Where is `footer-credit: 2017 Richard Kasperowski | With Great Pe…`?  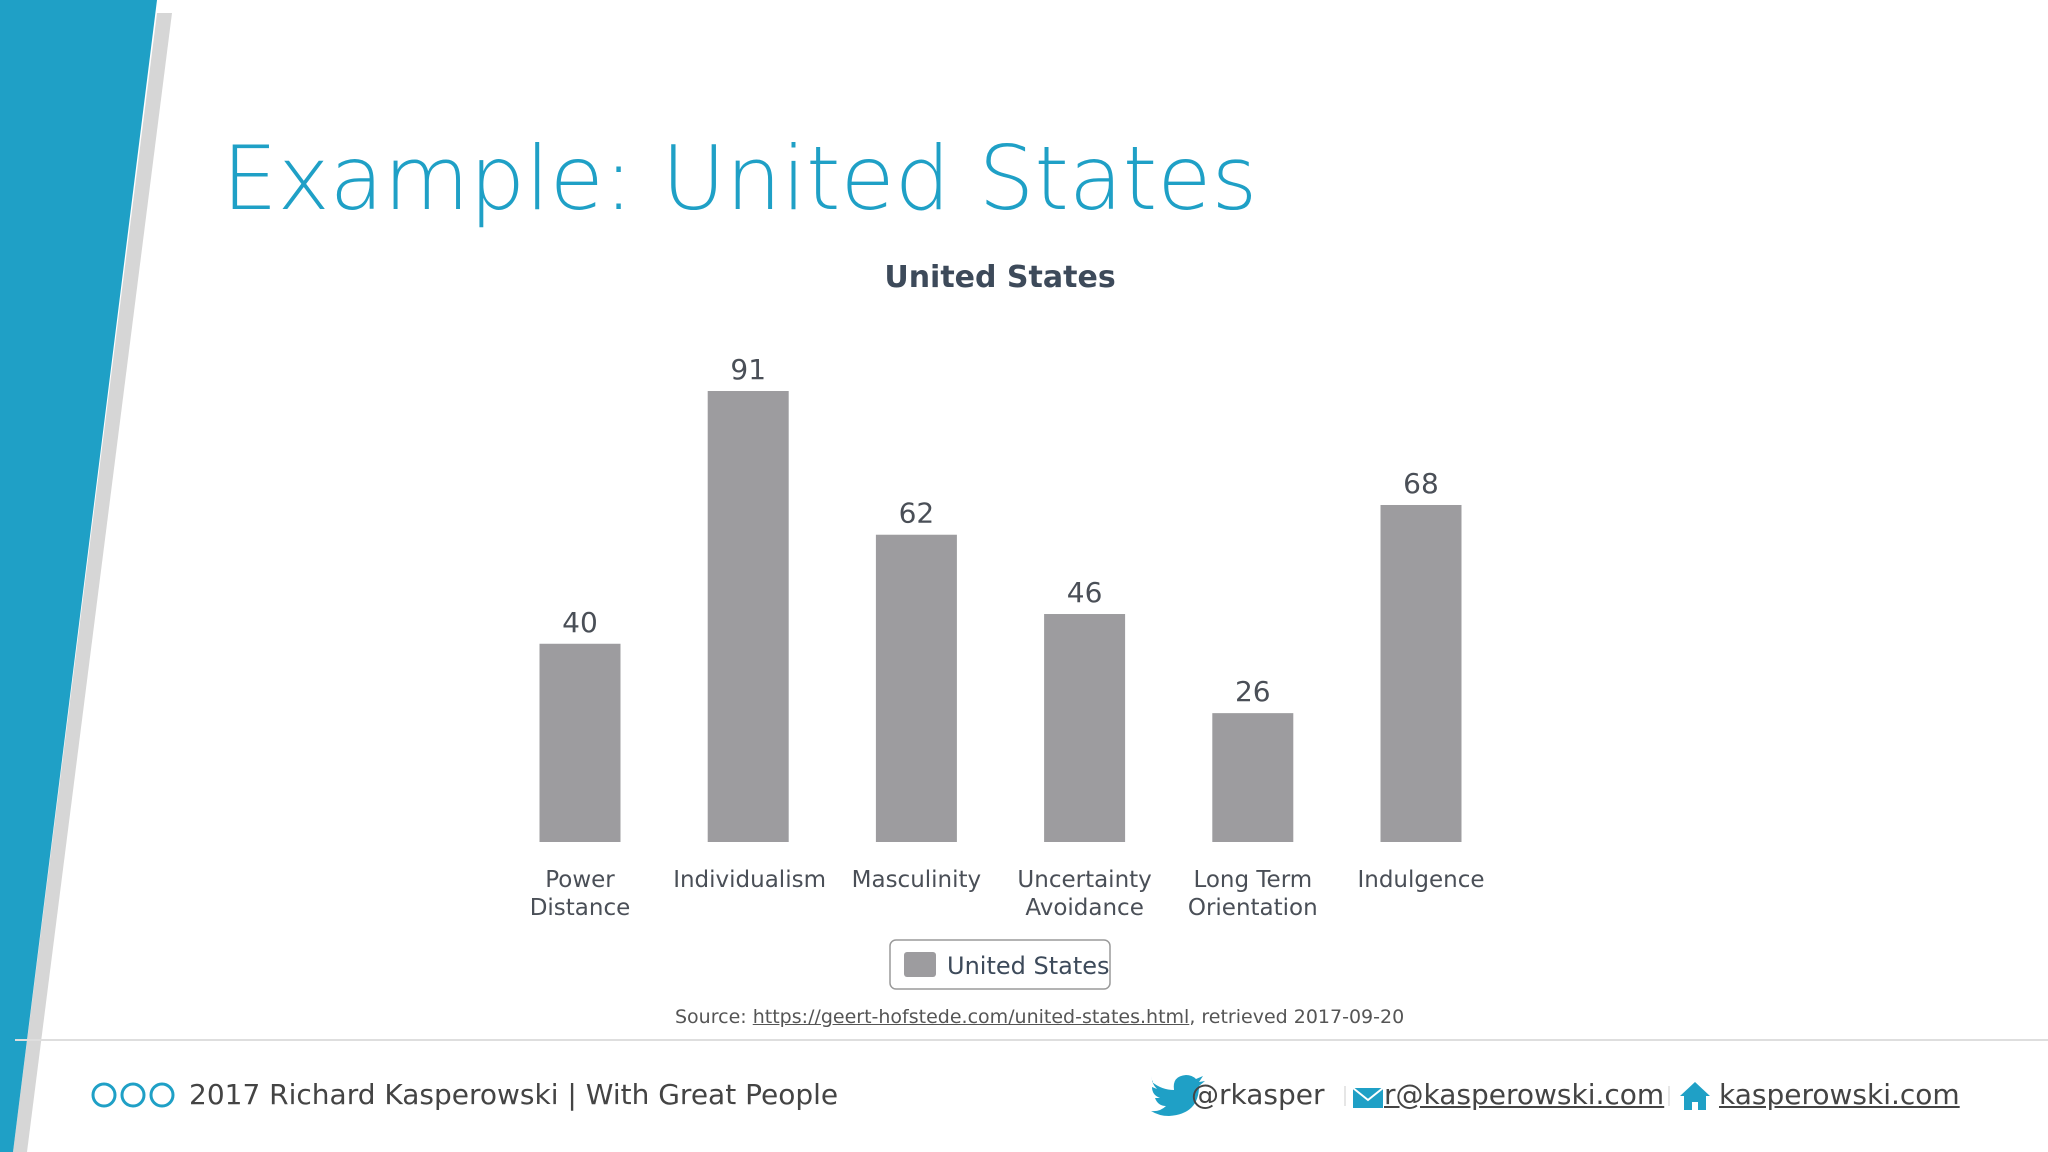 footer-credit: 2017 Richard Kasperowski | With Great Pe… is located at coordinates (514, 1094).